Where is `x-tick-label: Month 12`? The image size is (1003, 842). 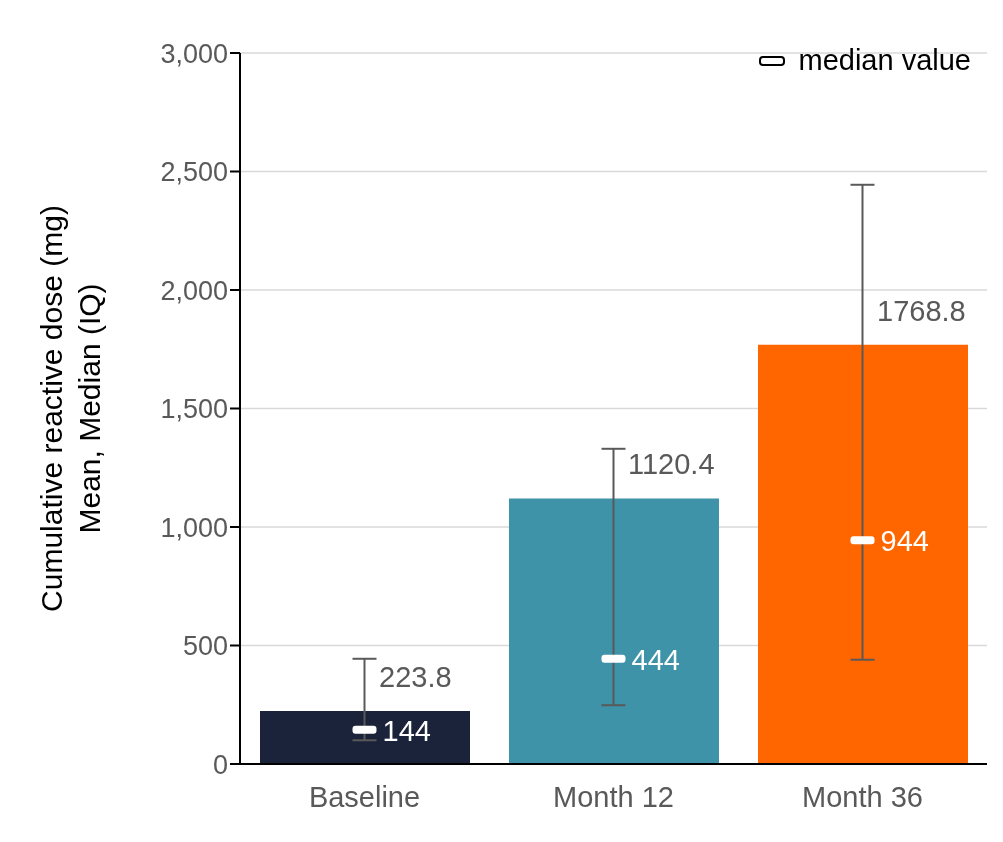
x-tick-label: Month 12 is located at coordinates (613, 796).